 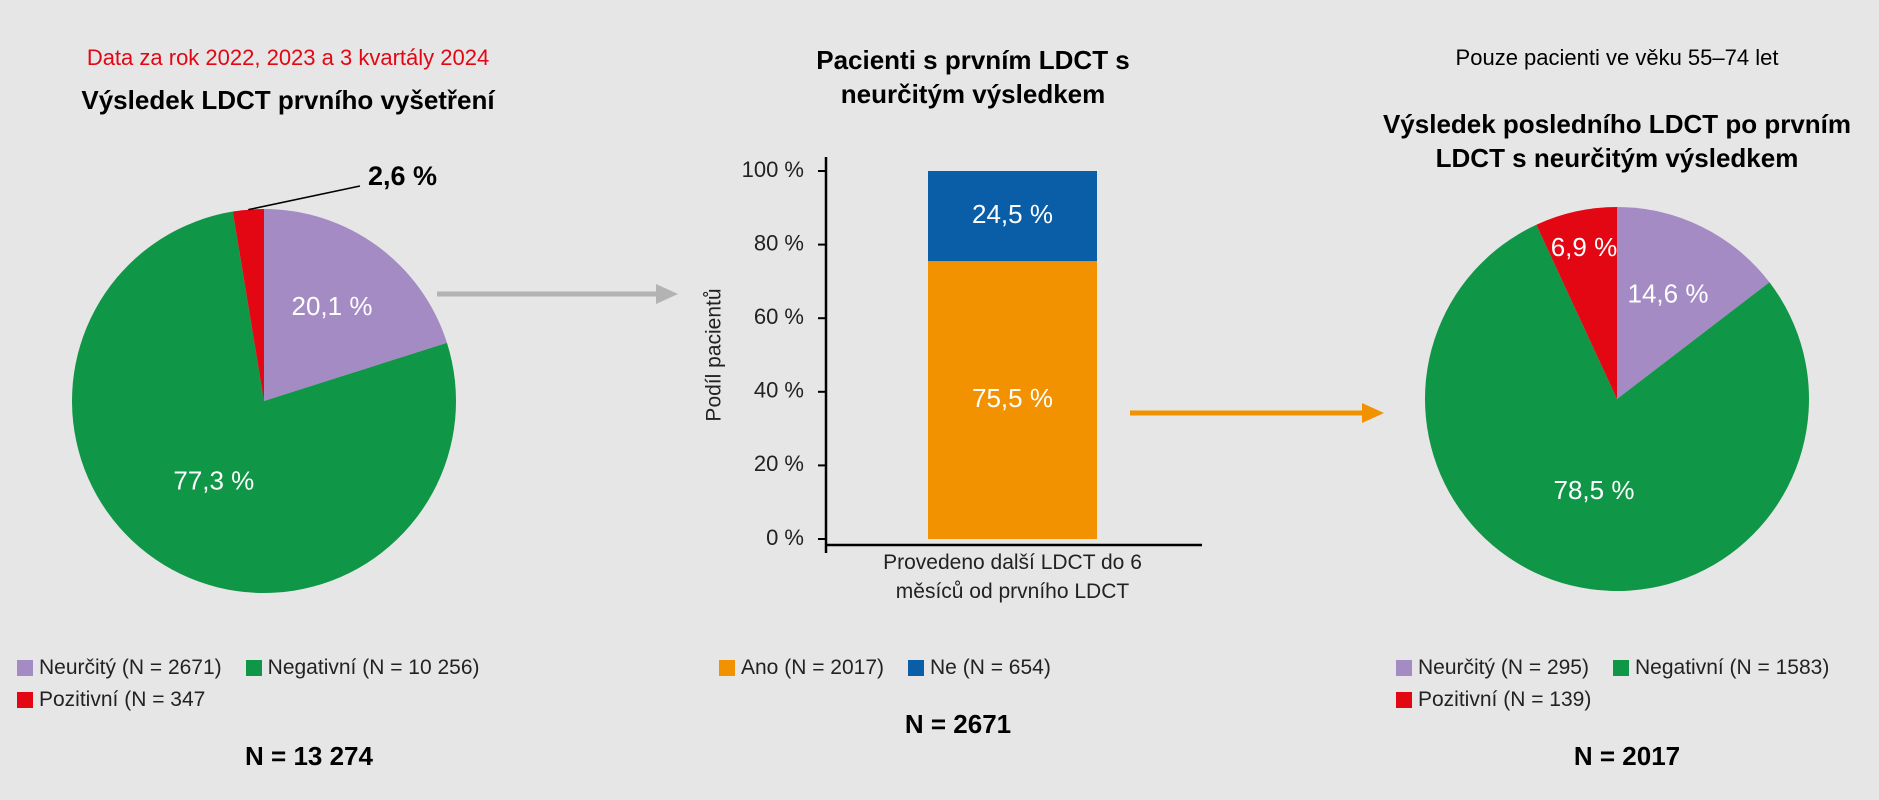 What do you see at coordinates (813, 667) in the screenshot?
I see `legend-label: Ano (N = 2017)` at bounding box center [813, 667].